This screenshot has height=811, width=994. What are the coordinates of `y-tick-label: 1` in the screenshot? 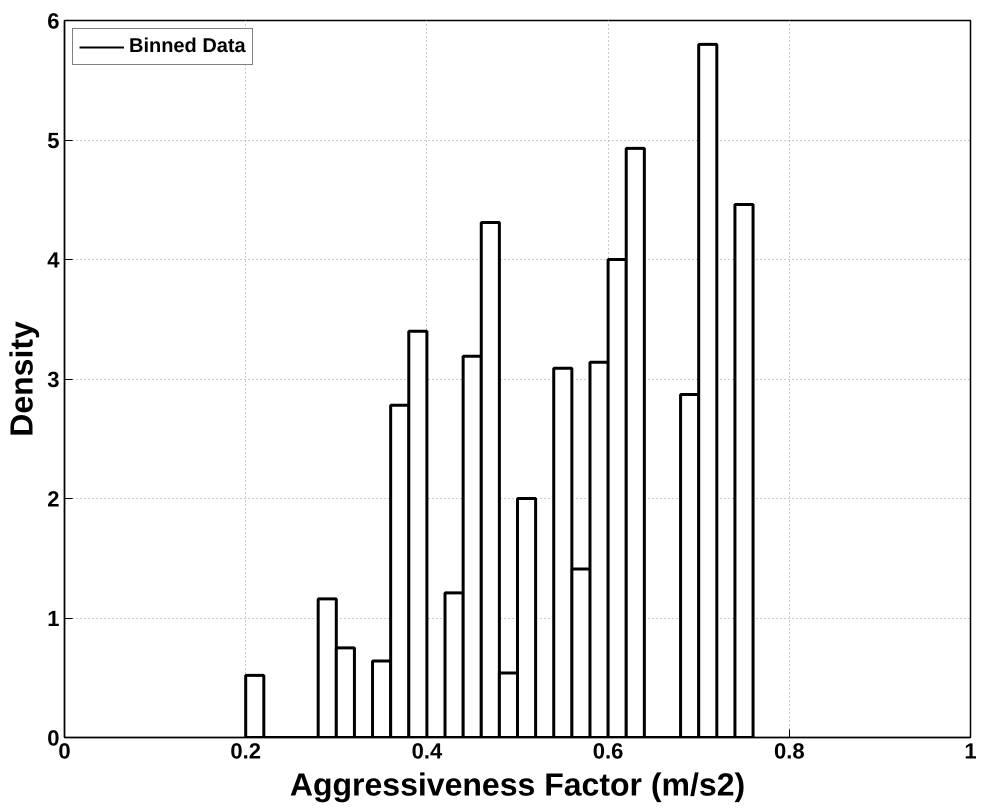 It's located at (53, 618).